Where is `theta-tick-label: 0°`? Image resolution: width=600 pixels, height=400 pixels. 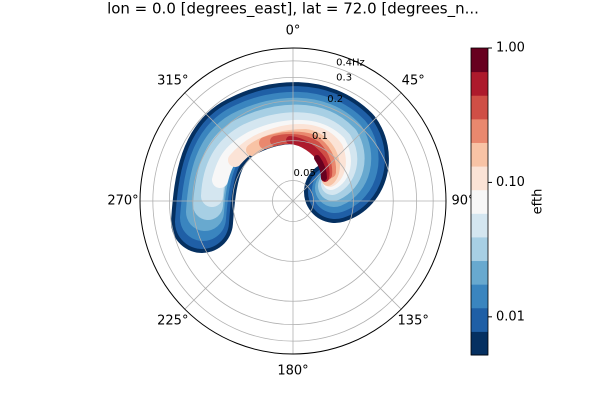
theta-tick-label: 0° is located at coordinates (293, 31).